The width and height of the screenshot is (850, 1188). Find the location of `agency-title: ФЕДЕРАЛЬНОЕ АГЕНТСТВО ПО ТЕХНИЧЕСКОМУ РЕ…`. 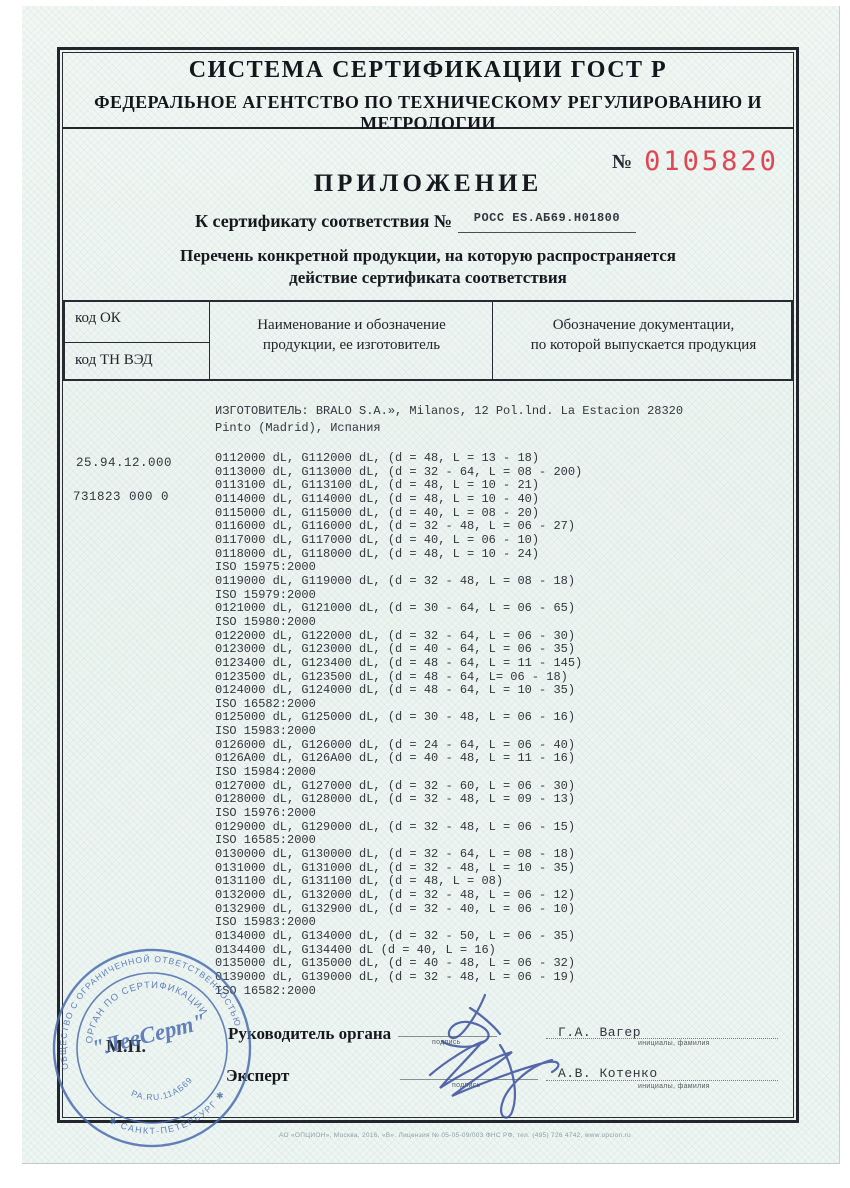

agency-title: ФЕДЕРАЛЬНОЕ АГЕНТСТВО ПО ТЕХНИЧЕСКОМУ РЕ… is located at coordinates (428, 112).